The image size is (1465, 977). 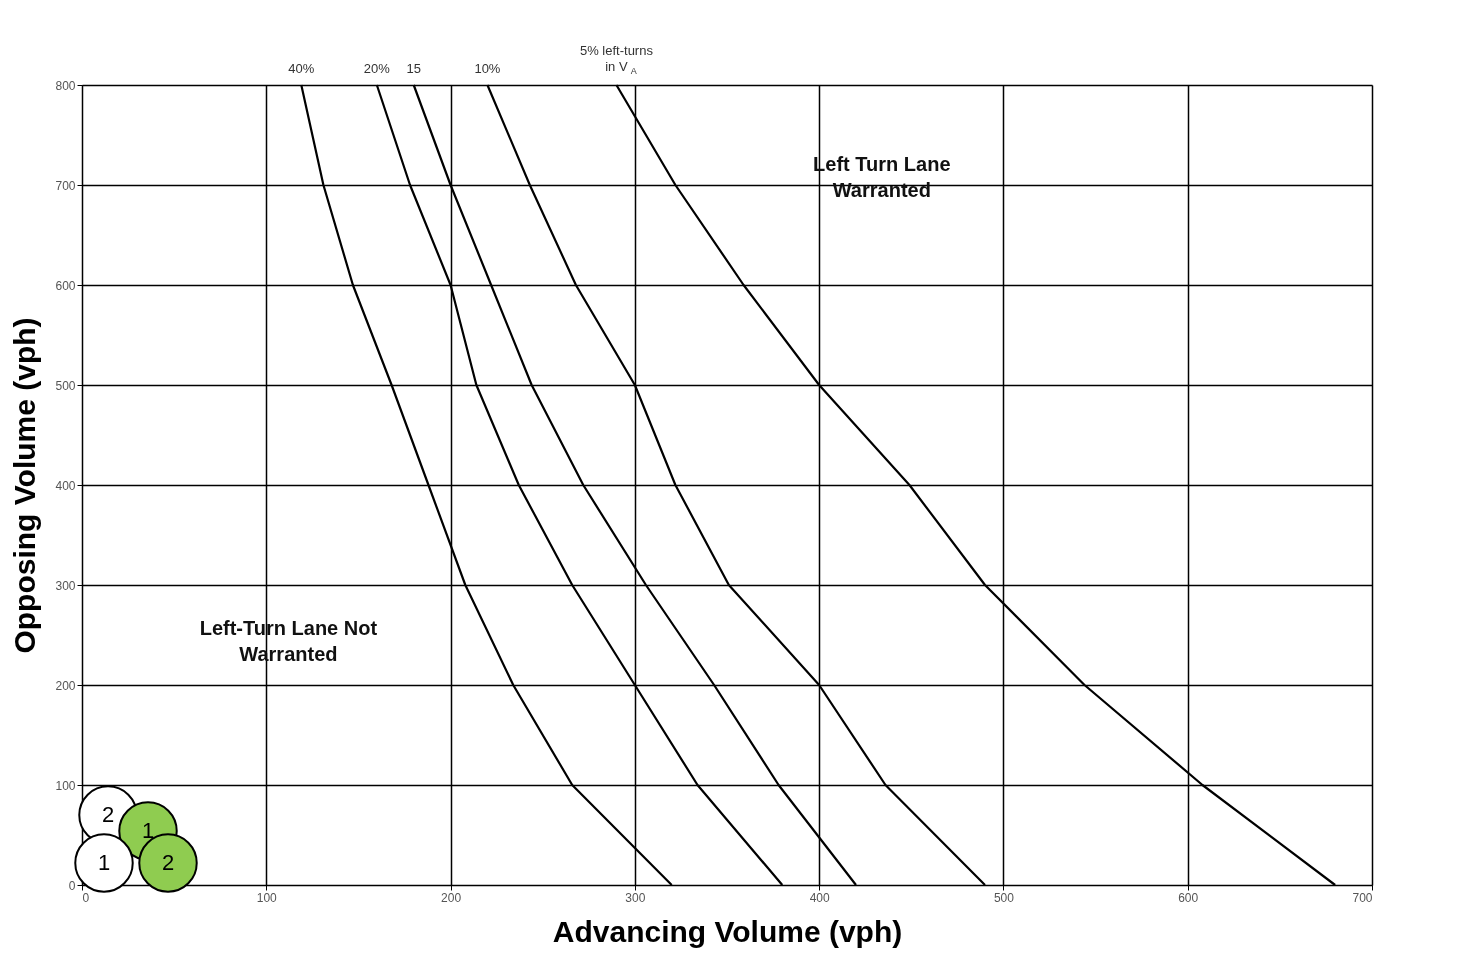 What do you see at coordinates (1004, 897) in the screenshot?
I see `x-tick-label: 500` at bounding box center [1004, 897].